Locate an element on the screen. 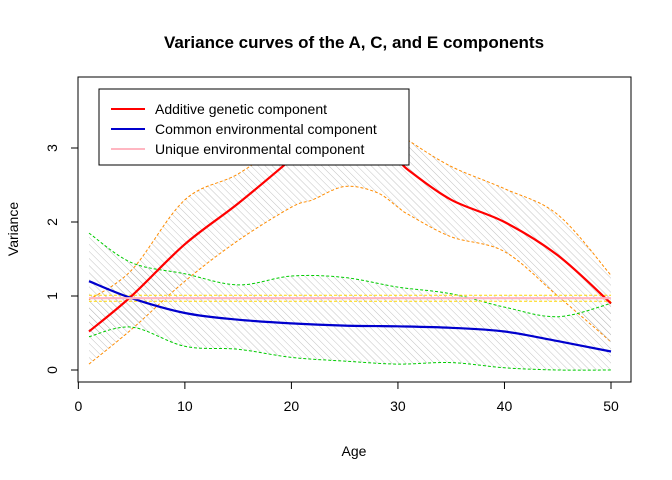 The image size is (672, 480). legend-label-3: Unique environmental component is located at coordinates (259, 149).